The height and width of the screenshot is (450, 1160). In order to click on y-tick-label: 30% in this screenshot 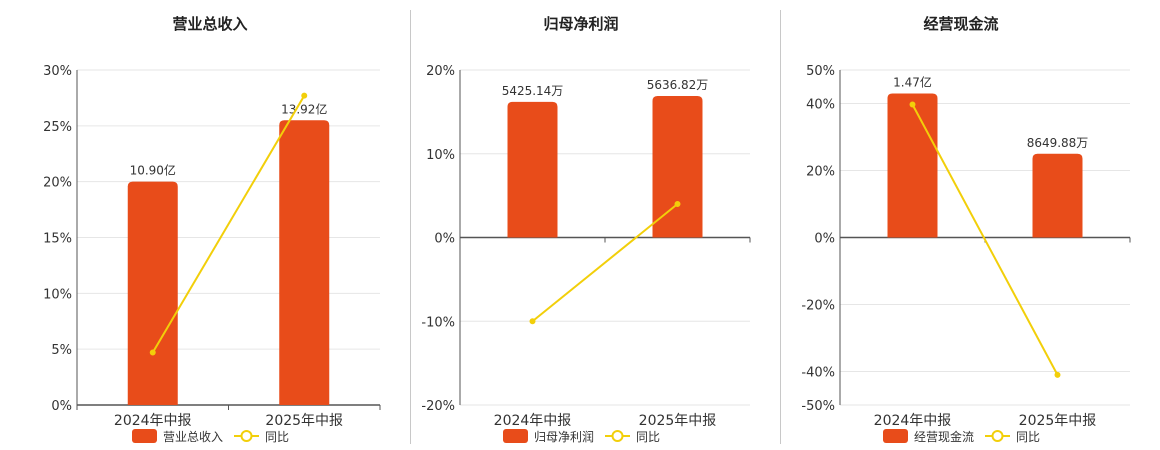, I will do `click(57, 71)`.